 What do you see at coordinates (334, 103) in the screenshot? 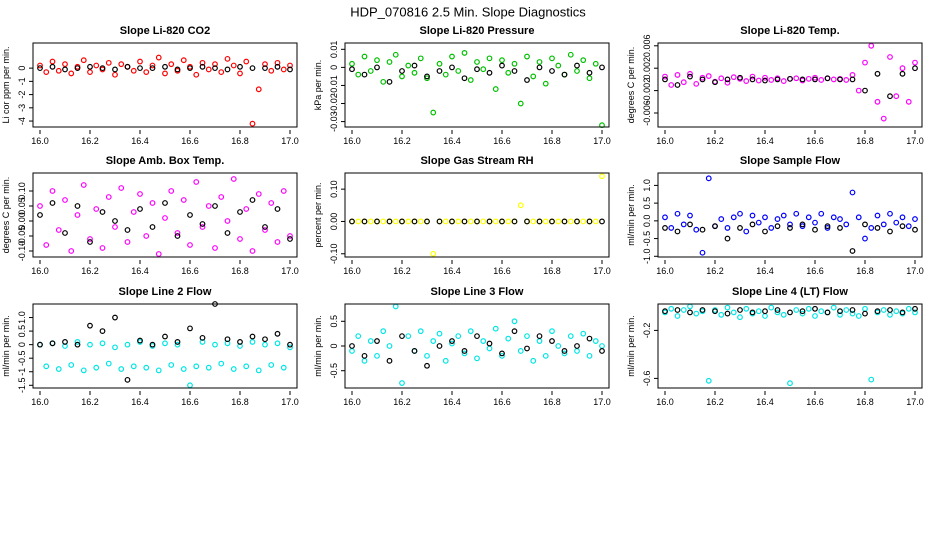
I see `y-tick-label: -0.02` at bounding box center [334, 103].